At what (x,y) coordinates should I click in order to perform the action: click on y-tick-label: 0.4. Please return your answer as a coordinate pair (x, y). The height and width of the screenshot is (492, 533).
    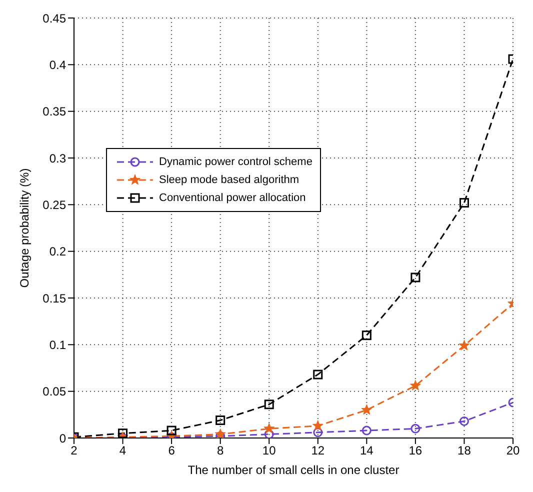
    Looking at the image, I should click on (57, 65).